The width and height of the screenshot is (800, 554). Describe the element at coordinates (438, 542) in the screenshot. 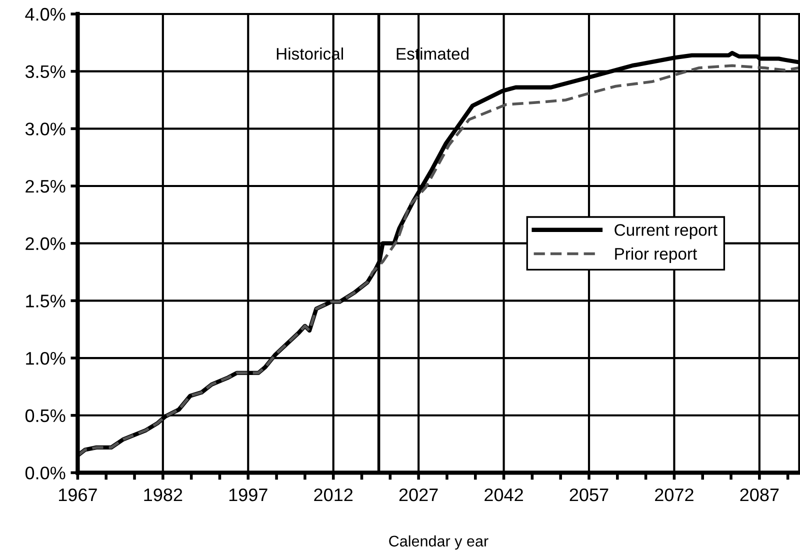

I see `x-axis-title: Calendar y ear` at that location.